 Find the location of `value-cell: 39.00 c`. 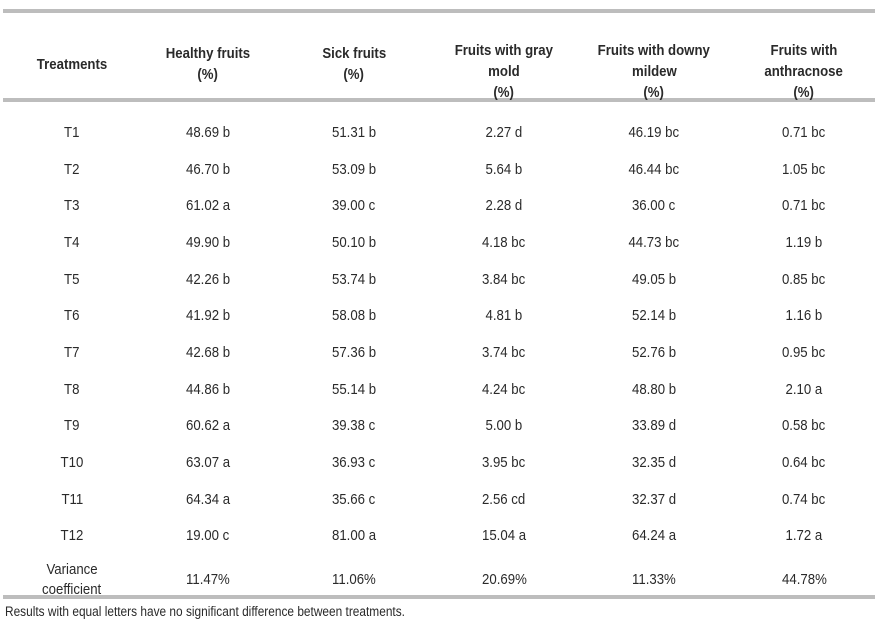

value-cell: 39.00 c is located at coordinates (354, 206).